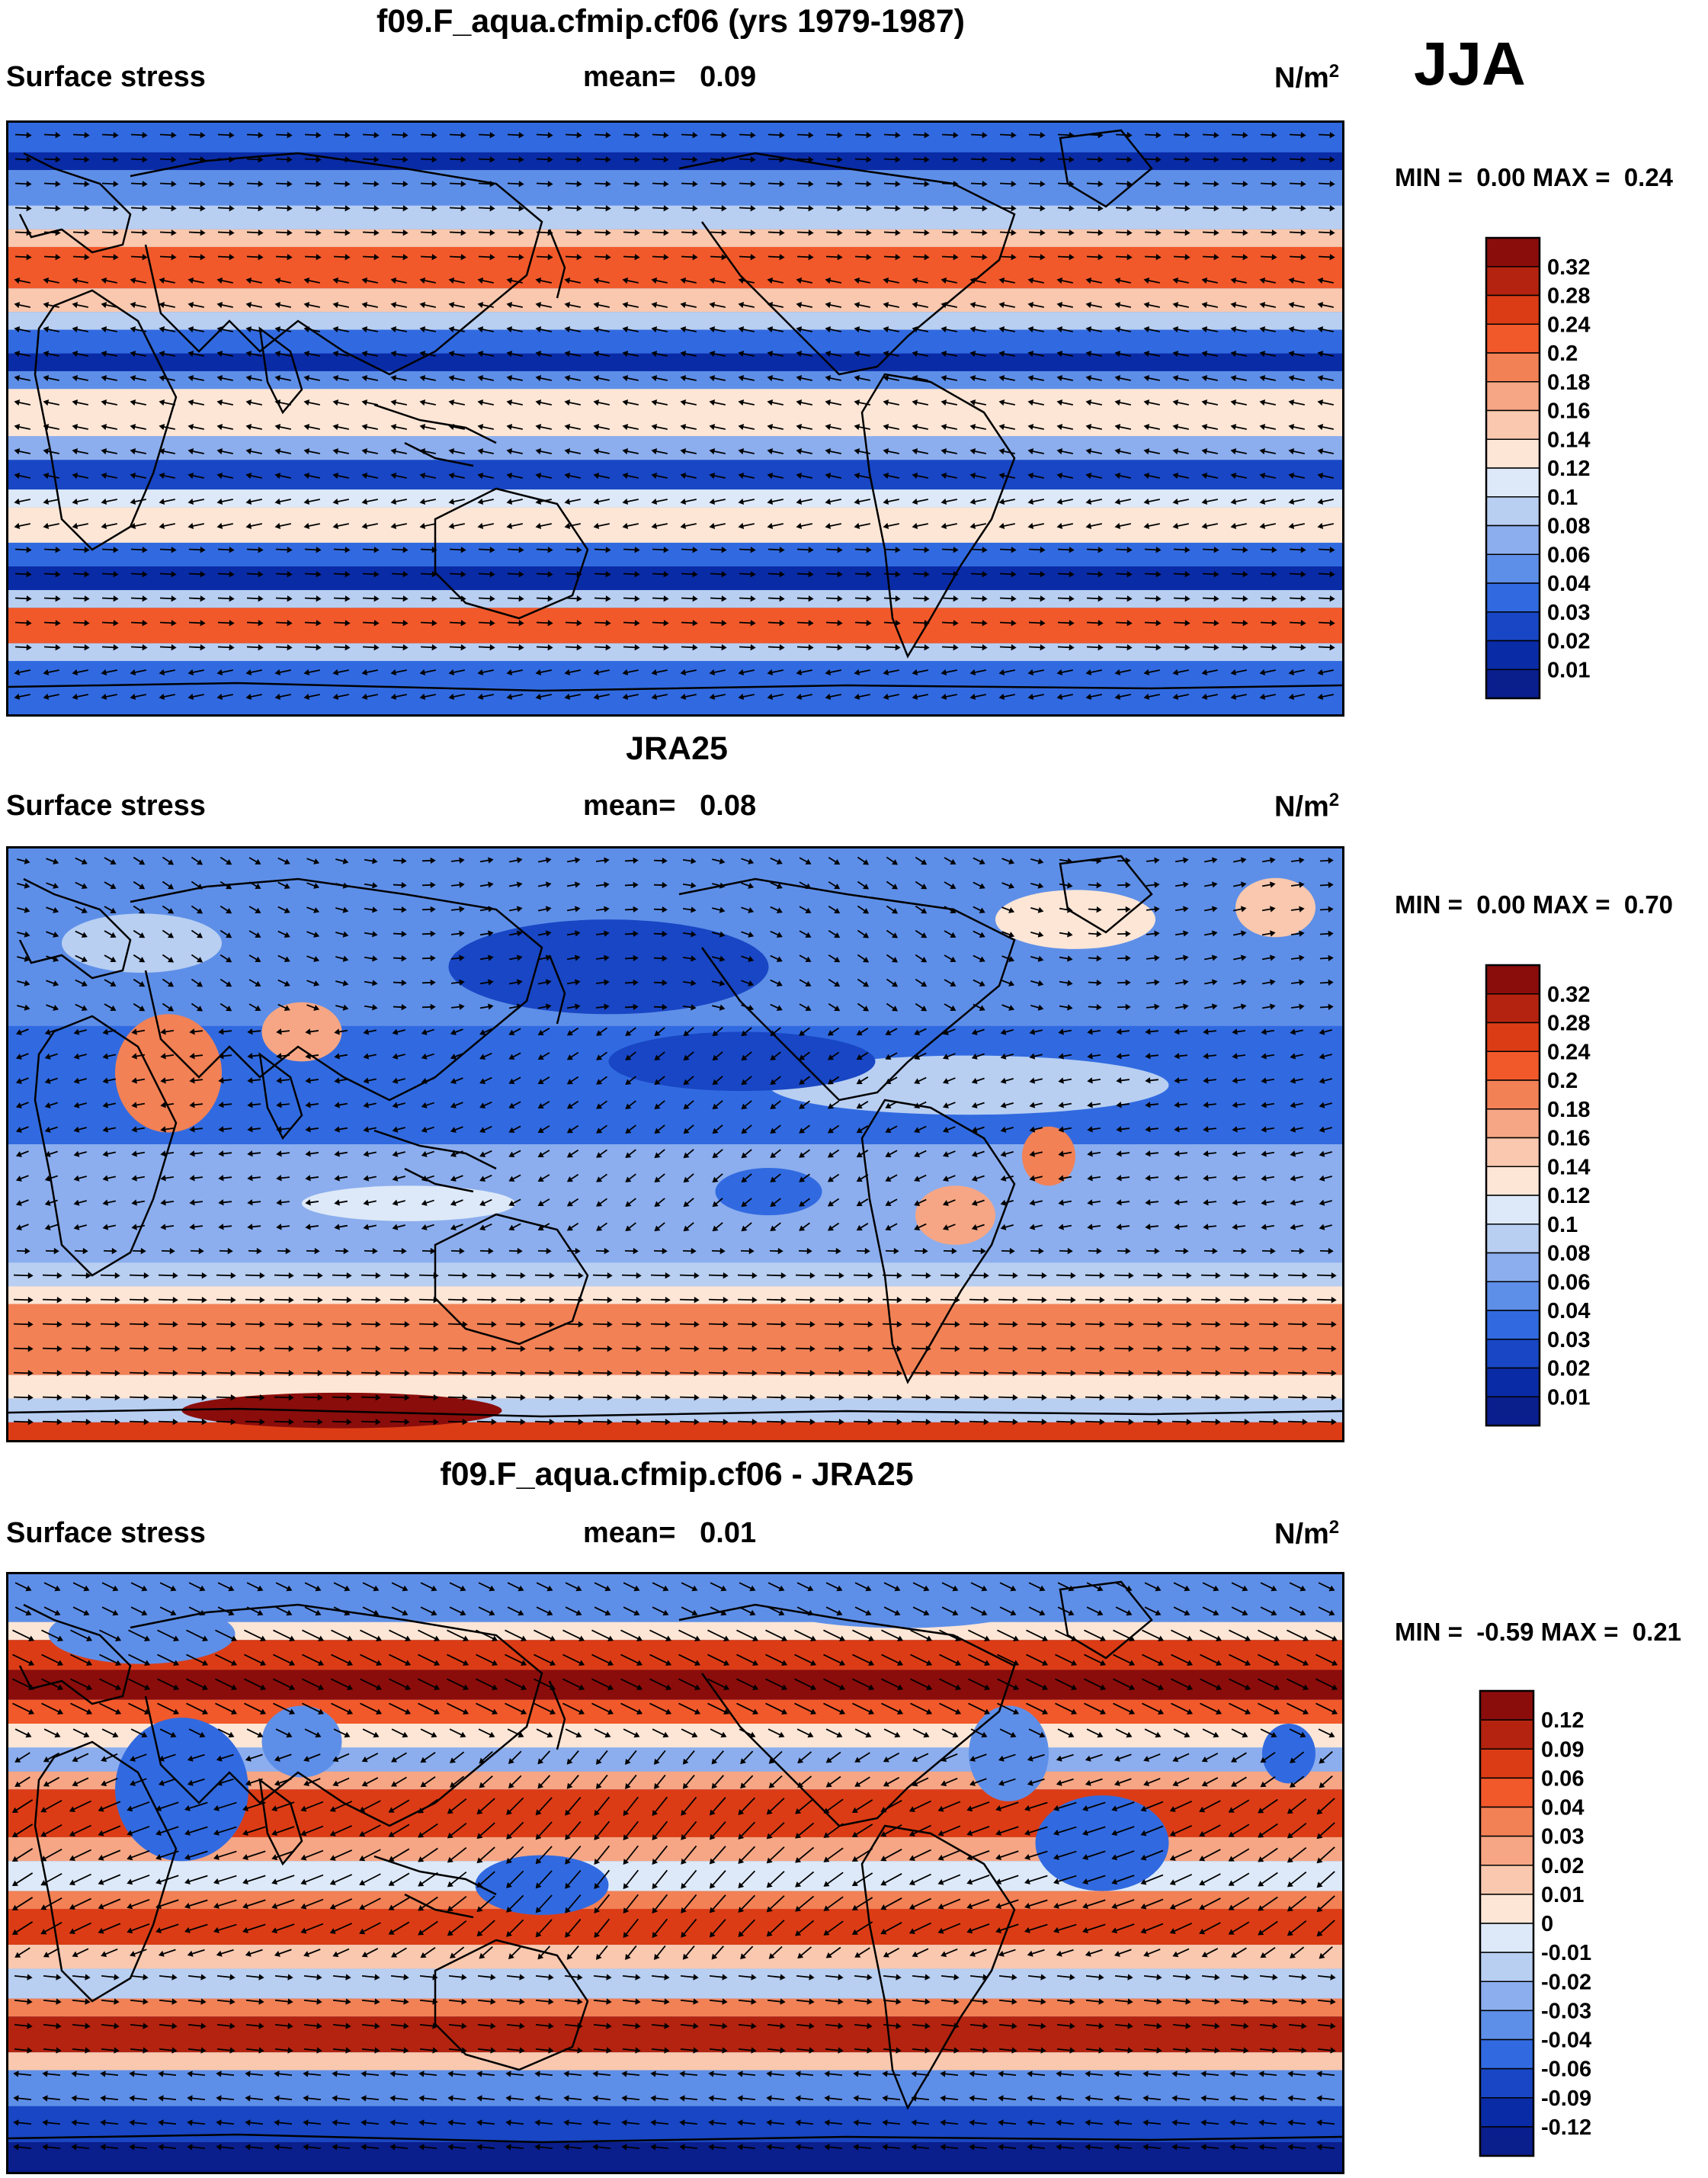 This screenshot has width=1708, height=2178. What do you see at coordinates (1534, 905) in the screenshot?
I see `min-max-readout: MIN = 0.00 MAX = 0.70` at bounding box center [1534, 905].